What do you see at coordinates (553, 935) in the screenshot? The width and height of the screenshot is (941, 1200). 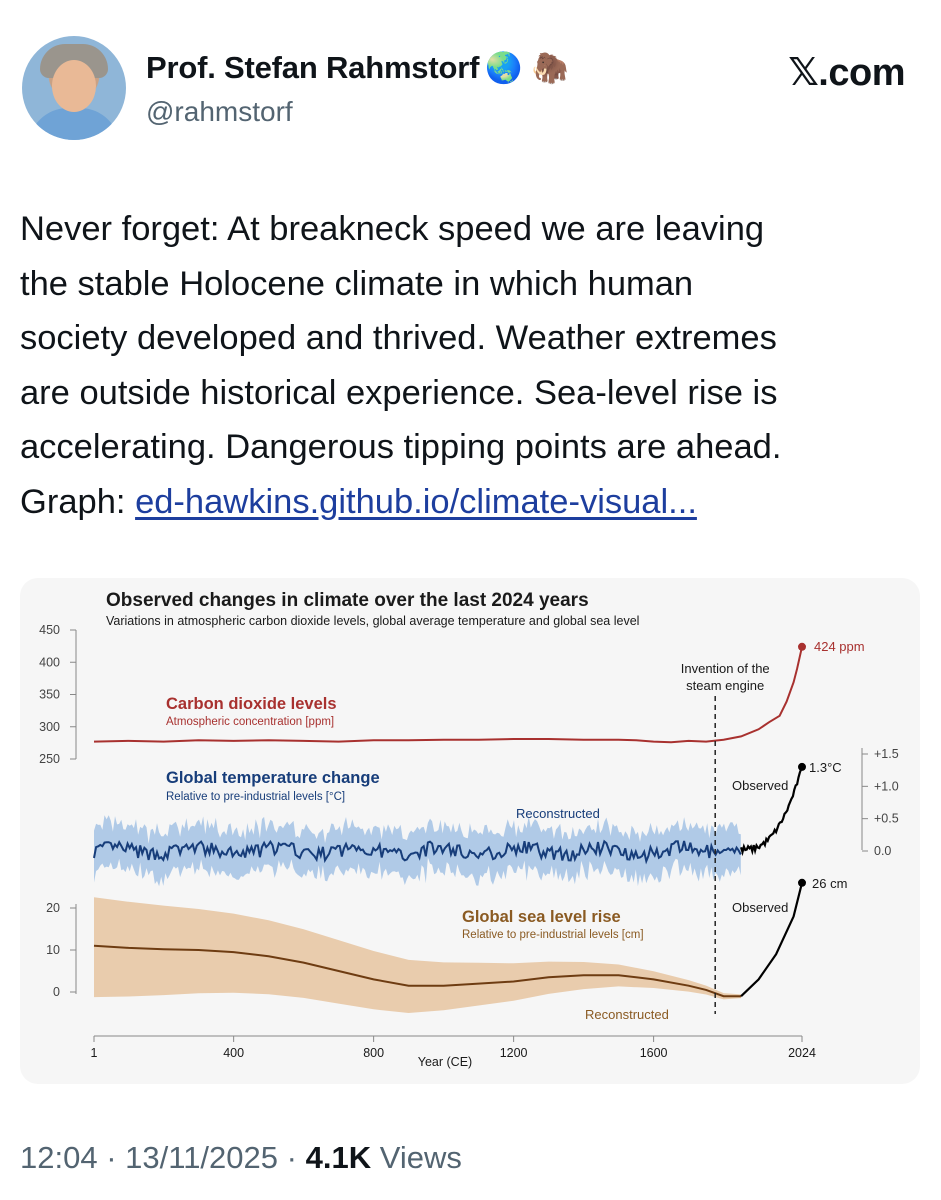 I see `sea-level-series-desc: Relative to pre-industrial levels [cm]` at bounding box center [553, 935].